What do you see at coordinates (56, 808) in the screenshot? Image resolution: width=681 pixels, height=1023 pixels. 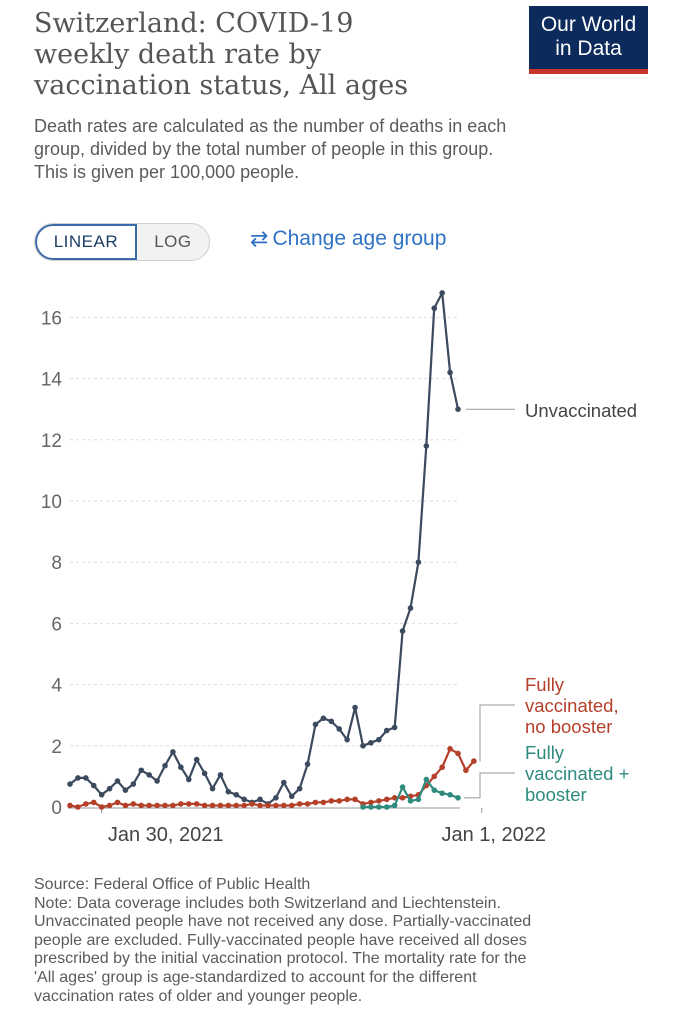 I see `y-tick-label: 0` at bounding box center [56, 808].